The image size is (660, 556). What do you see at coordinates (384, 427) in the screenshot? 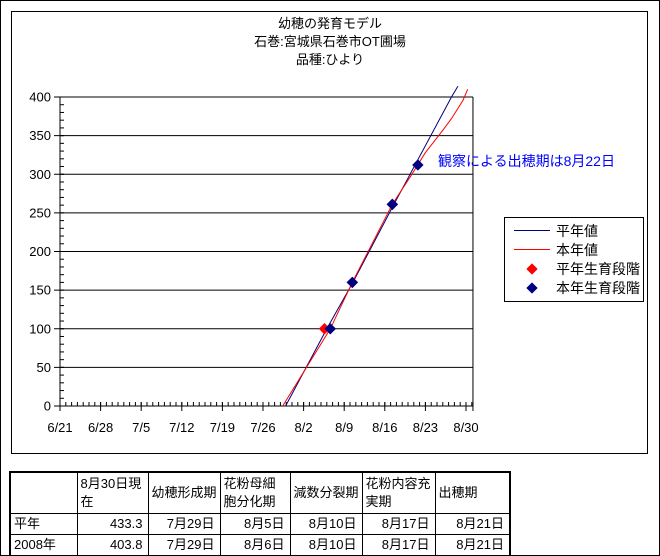
I see `x-tick-label: 8/16` at bounding box center [384, 427].